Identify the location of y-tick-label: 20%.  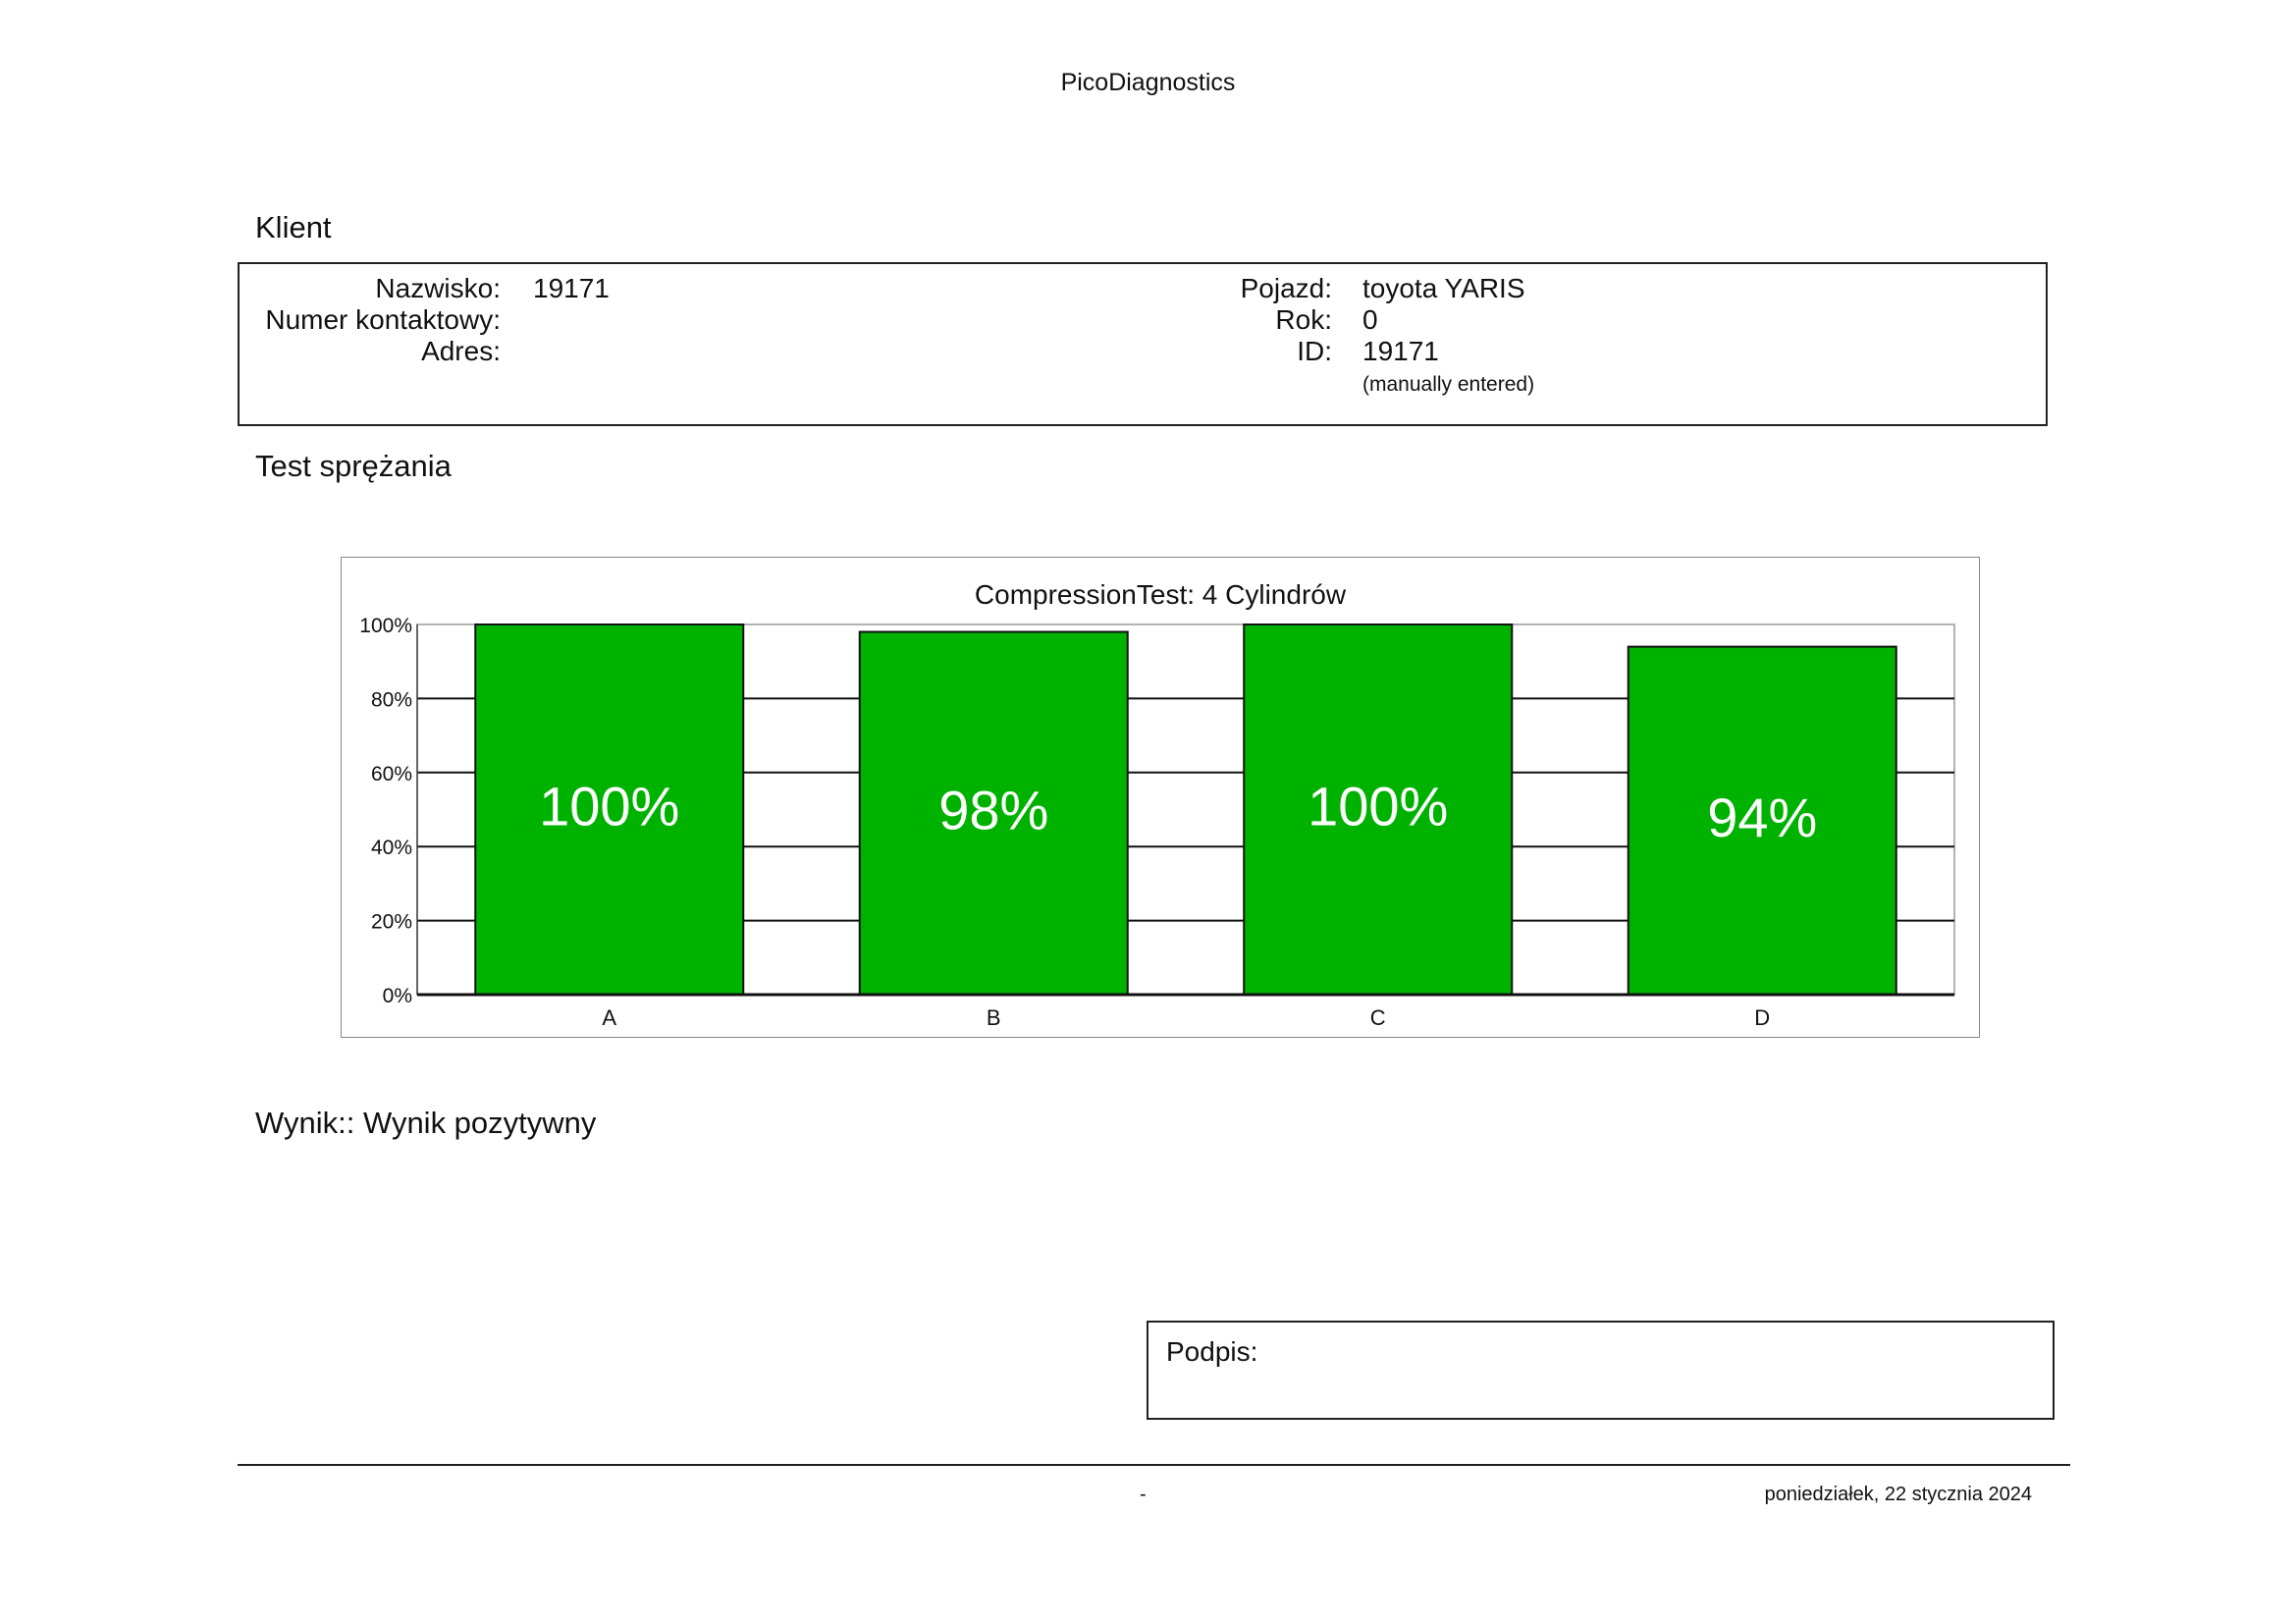
(391, 922).